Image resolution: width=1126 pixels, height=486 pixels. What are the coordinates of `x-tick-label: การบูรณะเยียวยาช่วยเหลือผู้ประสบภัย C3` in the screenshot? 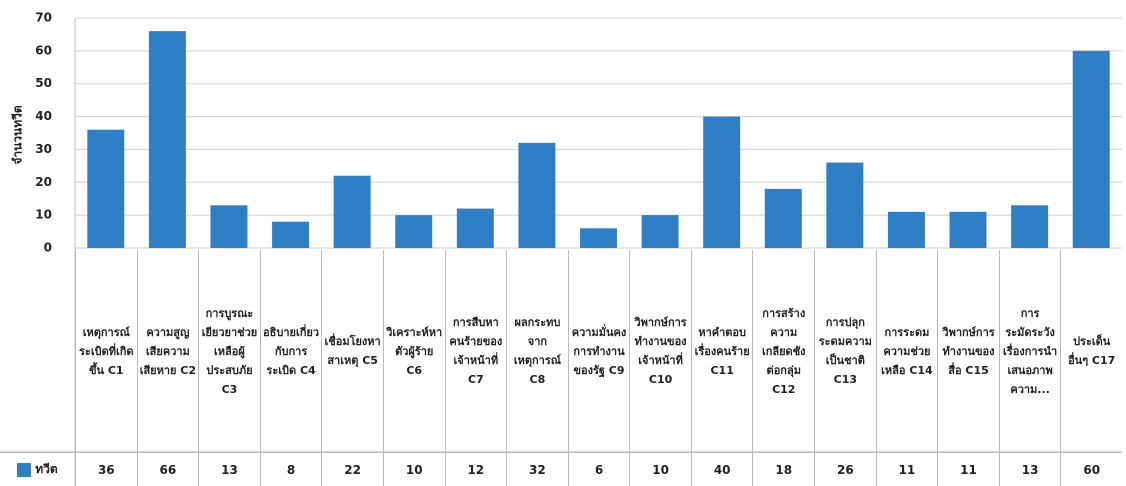 It's located at (229, 351).